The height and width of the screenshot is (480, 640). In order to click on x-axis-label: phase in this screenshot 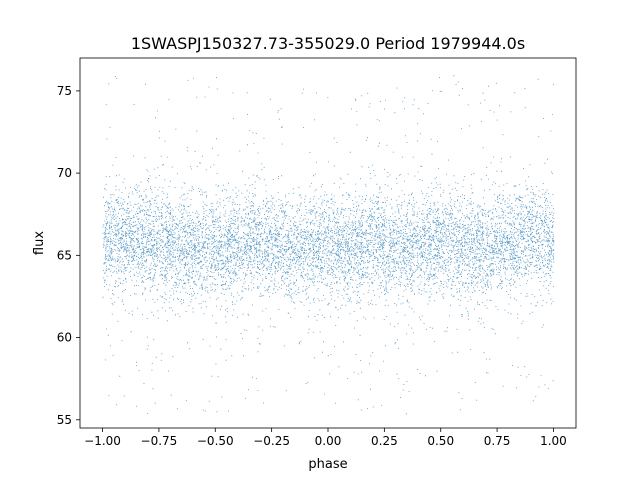, I will do `click(327, 464)`.